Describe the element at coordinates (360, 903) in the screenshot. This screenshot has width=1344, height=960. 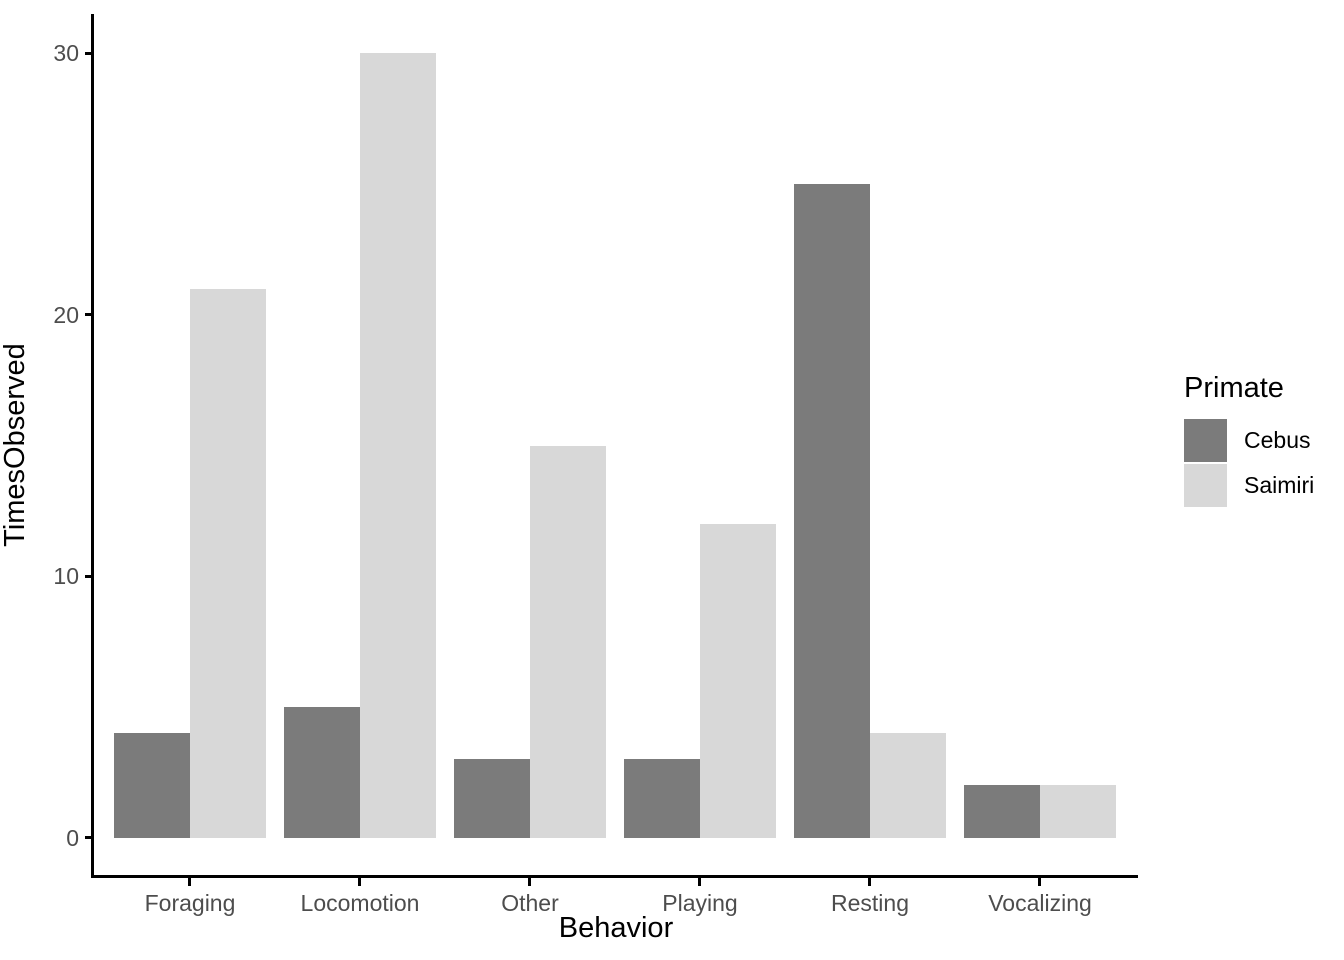
I see `x-tick-label-locomotion: Locomotion` at that location.